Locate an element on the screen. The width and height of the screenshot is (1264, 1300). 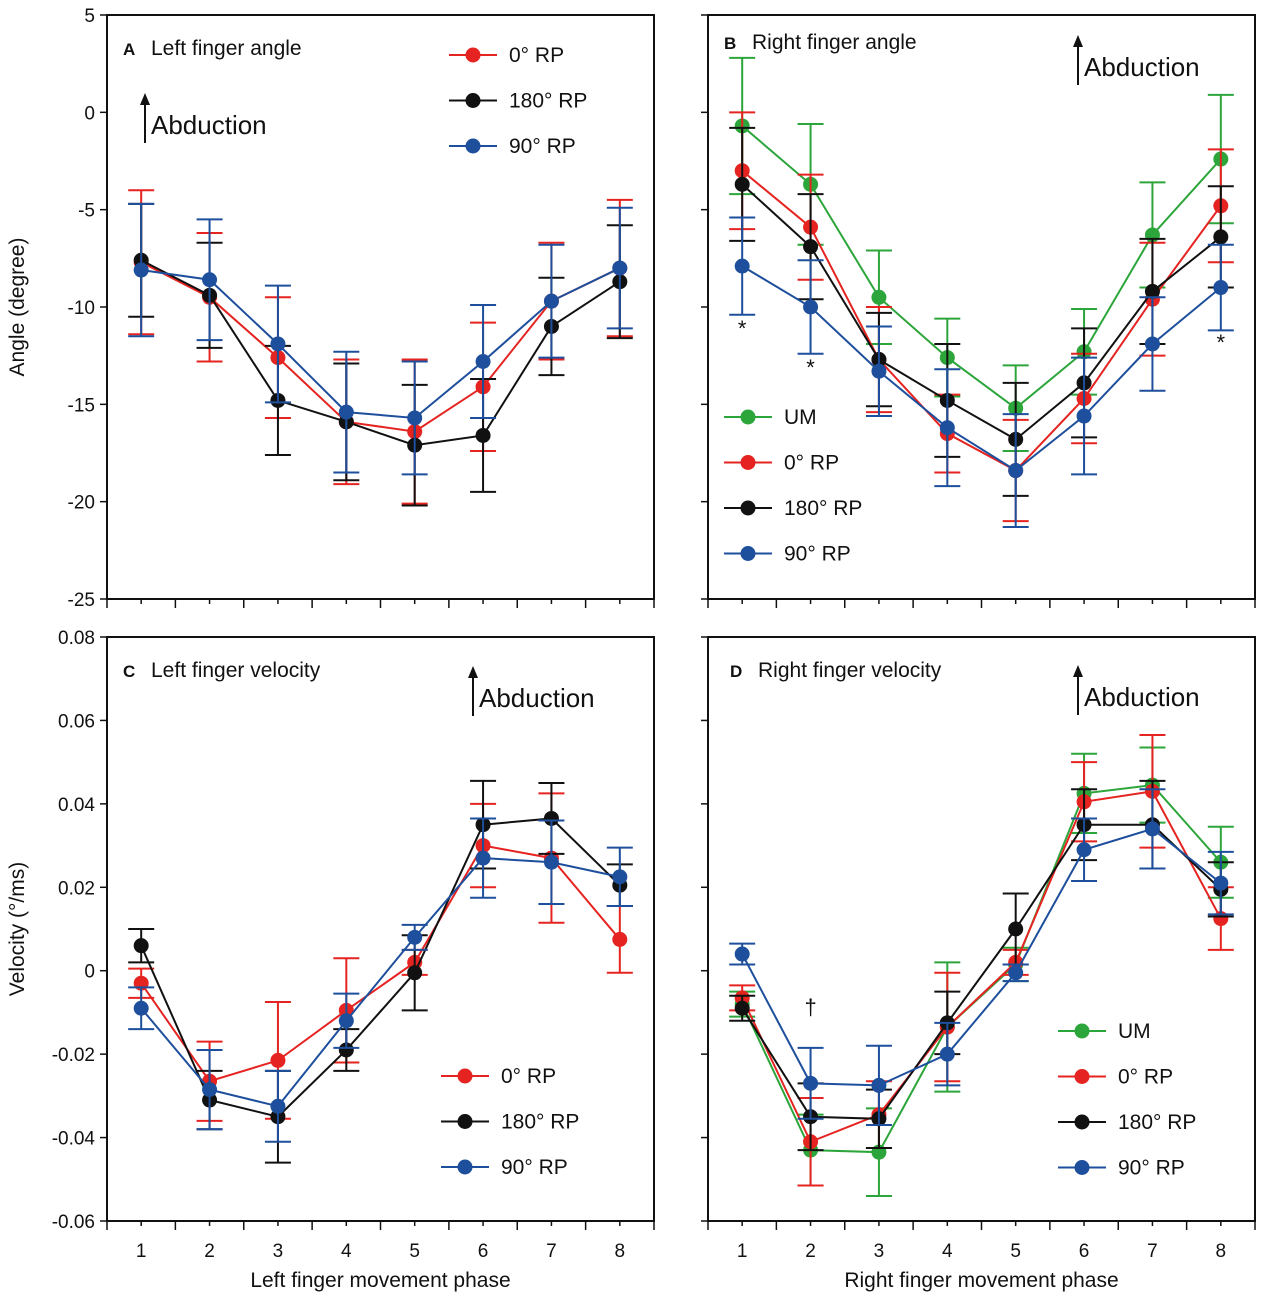
panel-letter: B is located at coordinates (730, 43).